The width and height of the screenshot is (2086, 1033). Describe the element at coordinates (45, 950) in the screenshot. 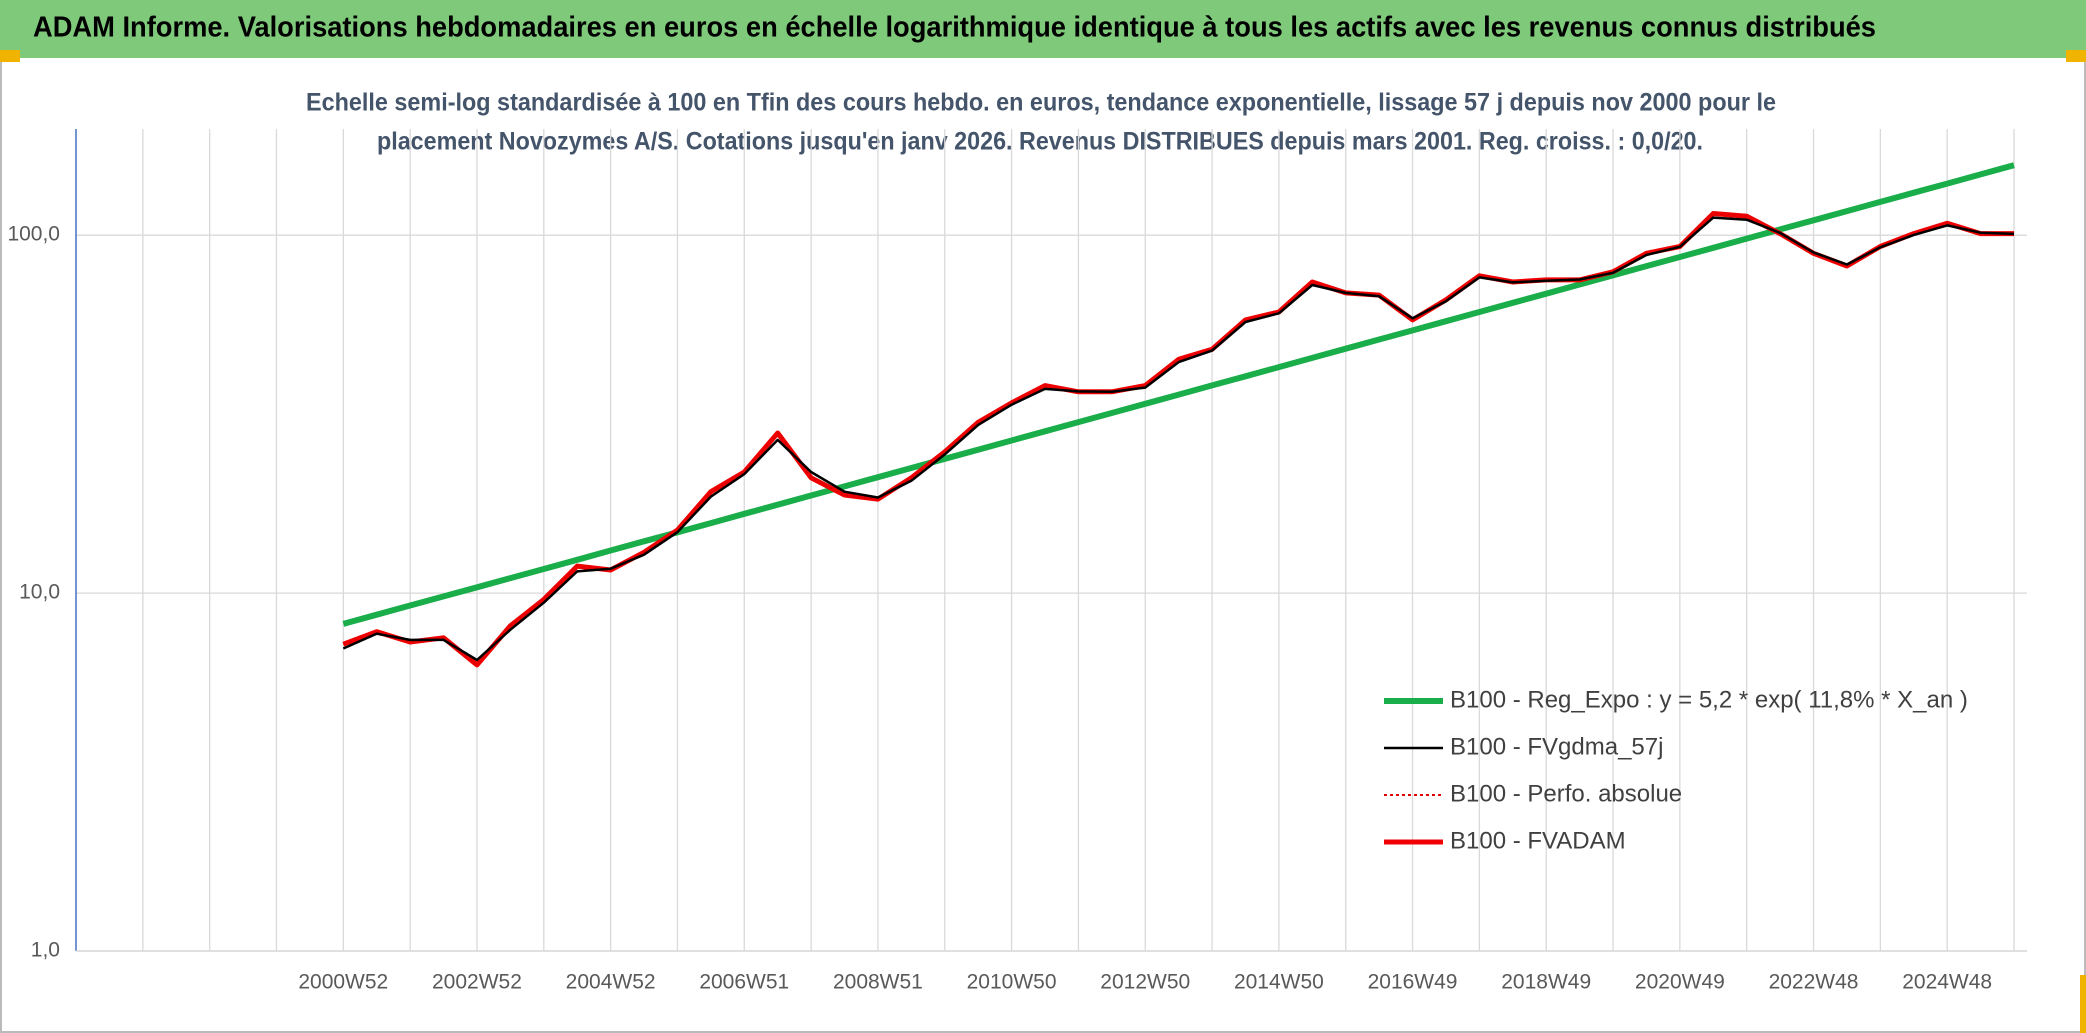

I see `y-tick-label: 1,0` at that location.